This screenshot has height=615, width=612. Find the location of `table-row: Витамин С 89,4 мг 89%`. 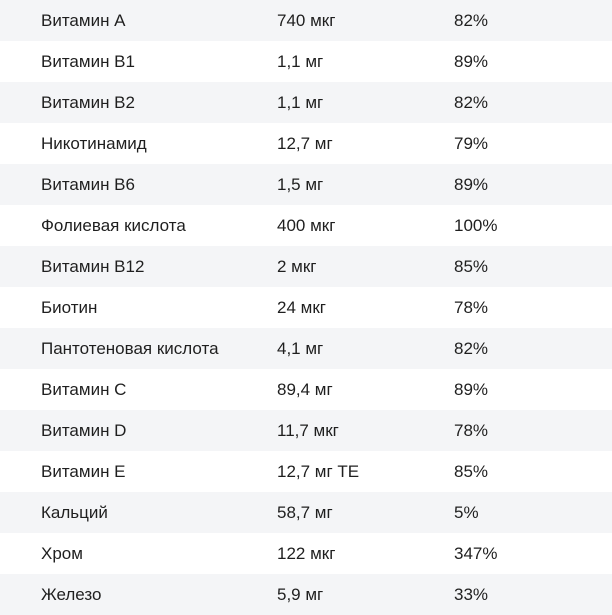

table-row: Витамин С 89,4 мг 89% is located at coordinates (306, 389).